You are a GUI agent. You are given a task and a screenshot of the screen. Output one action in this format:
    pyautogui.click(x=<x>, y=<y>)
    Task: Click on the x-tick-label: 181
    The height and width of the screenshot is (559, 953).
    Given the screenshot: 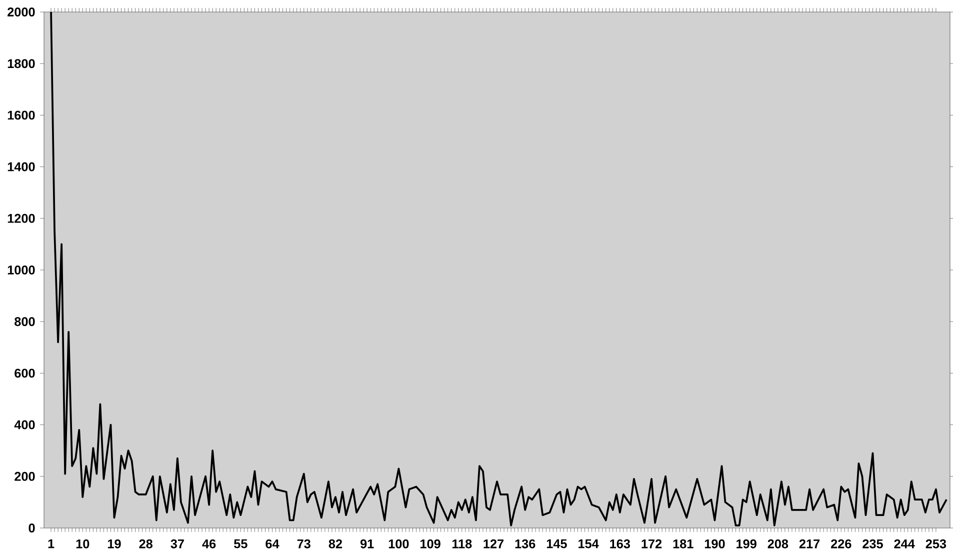 What is the action you would take?
    pyautogui.click(x=683, y=543)
    